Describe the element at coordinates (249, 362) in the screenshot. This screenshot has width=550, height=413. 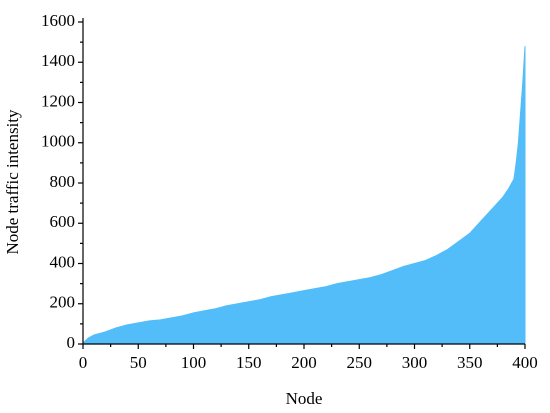
I see `x-tick-label: 150` at that location.